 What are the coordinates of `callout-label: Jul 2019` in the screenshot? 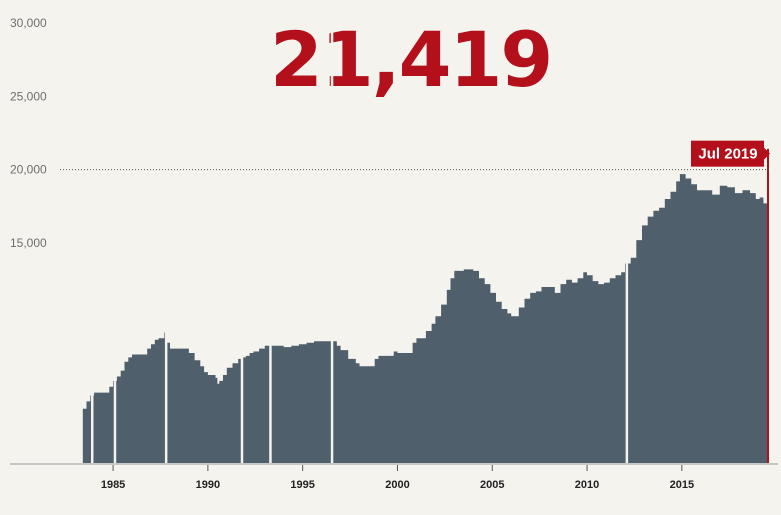 It's located at (727, 154).